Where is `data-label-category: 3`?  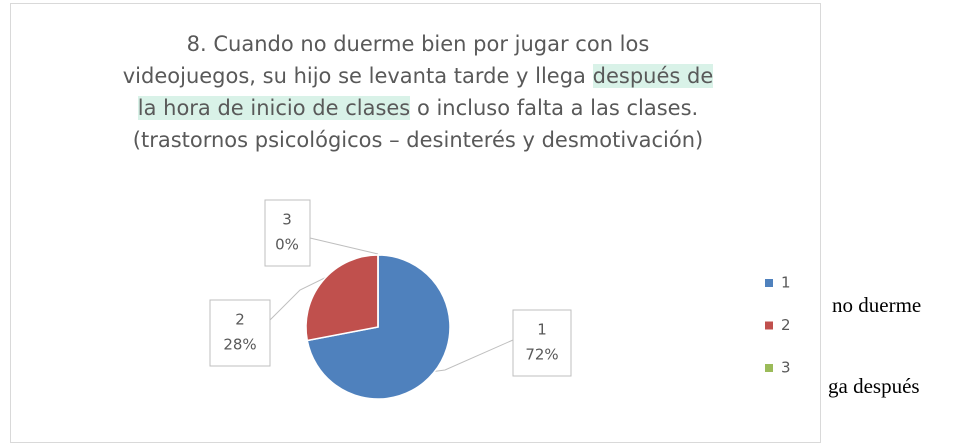 data-label-category: 3 is located at coordinates (287, 220).